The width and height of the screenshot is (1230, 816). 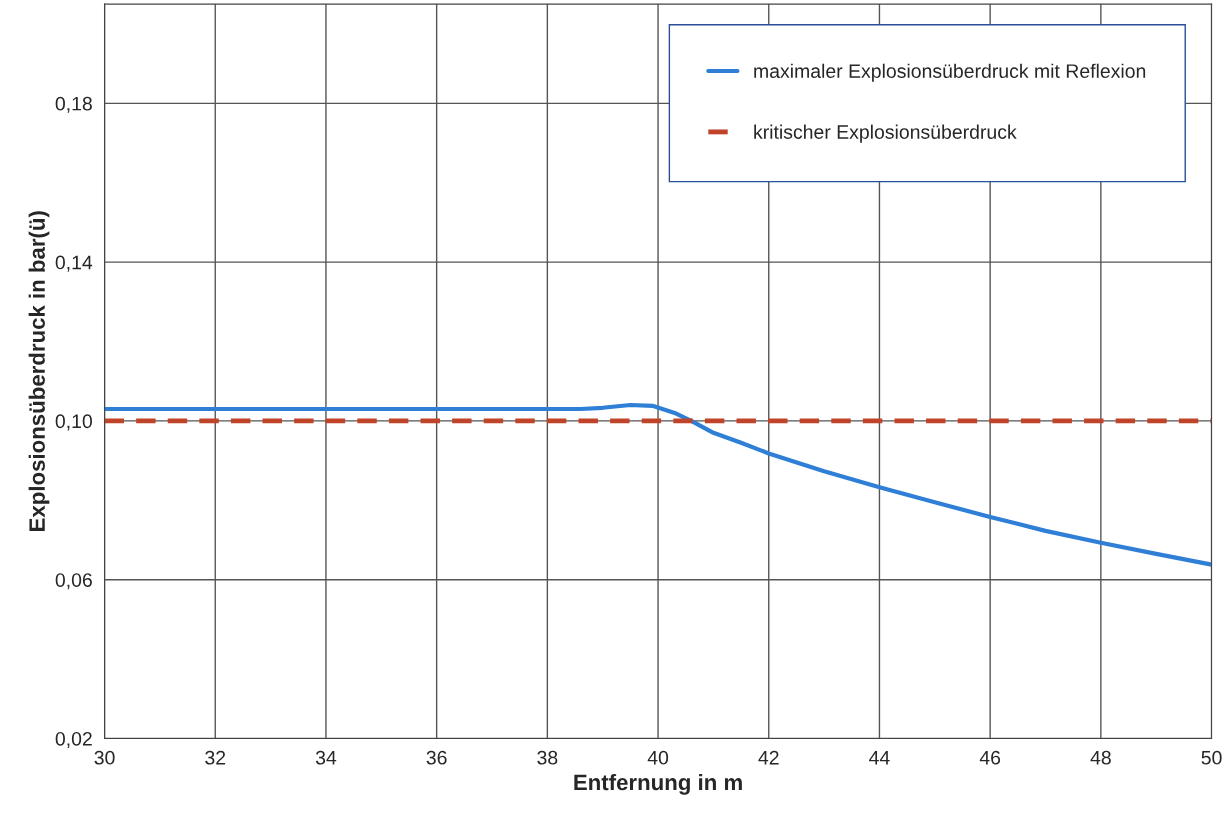 What do you see at coordinates (885, 133) in the screenshot?
I see `legend-label: kritischer Explosionsüberdruck` at bounding box center [885, 133].